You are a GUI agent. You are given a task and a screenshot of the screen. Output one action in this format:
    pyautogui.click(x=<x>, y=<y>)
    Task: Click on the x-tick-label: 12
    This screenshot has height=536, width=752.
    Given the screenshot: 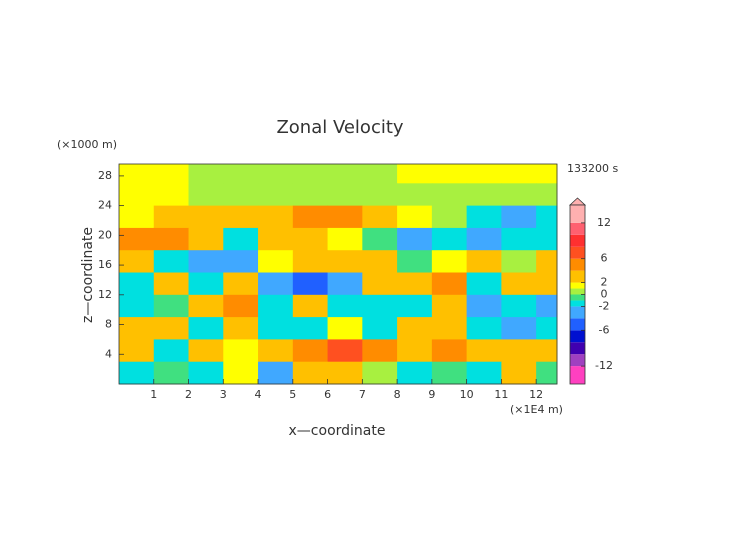 What is the action you would take?
    pyautogui.click(x=536, y=394)
    